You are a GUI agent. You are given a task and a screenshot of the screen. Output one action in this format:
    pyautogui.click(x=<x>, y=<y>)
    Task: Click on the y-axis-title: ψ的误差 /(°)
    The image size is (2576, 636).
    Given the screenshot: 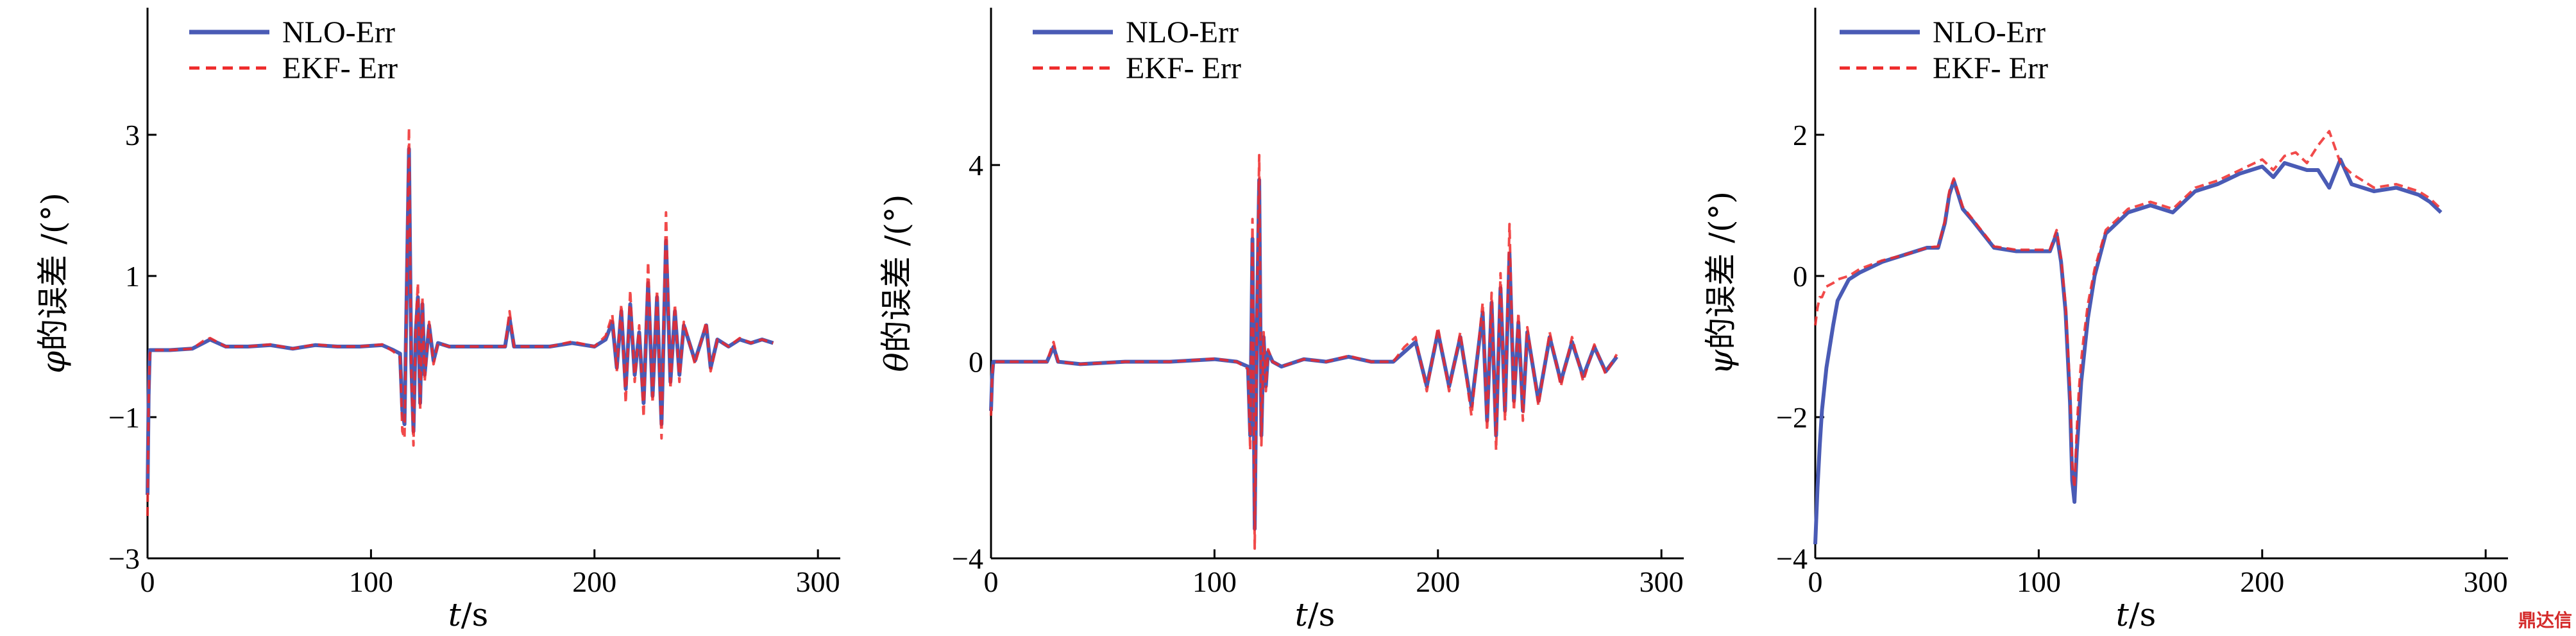 What is the action you would take?
    pyautogui.click(x=1721, y=283)
    